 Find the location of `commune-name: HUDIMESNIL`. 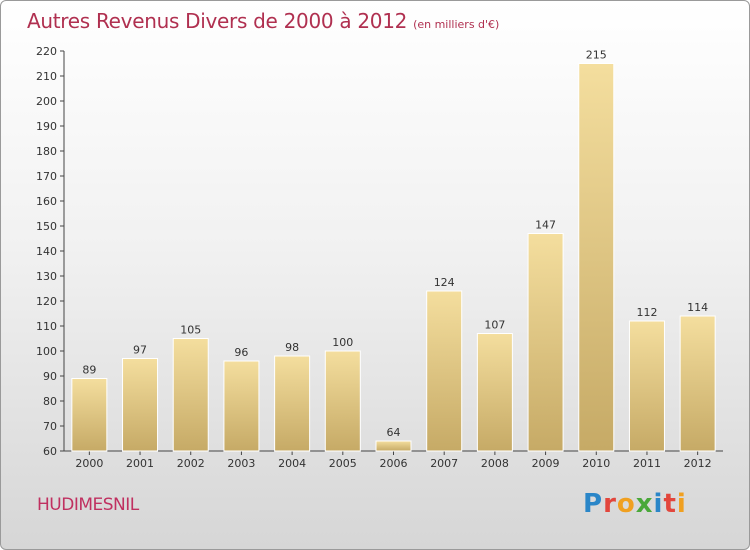

commune-name: HUDIMESNIL is located at coordinates (88, 505).